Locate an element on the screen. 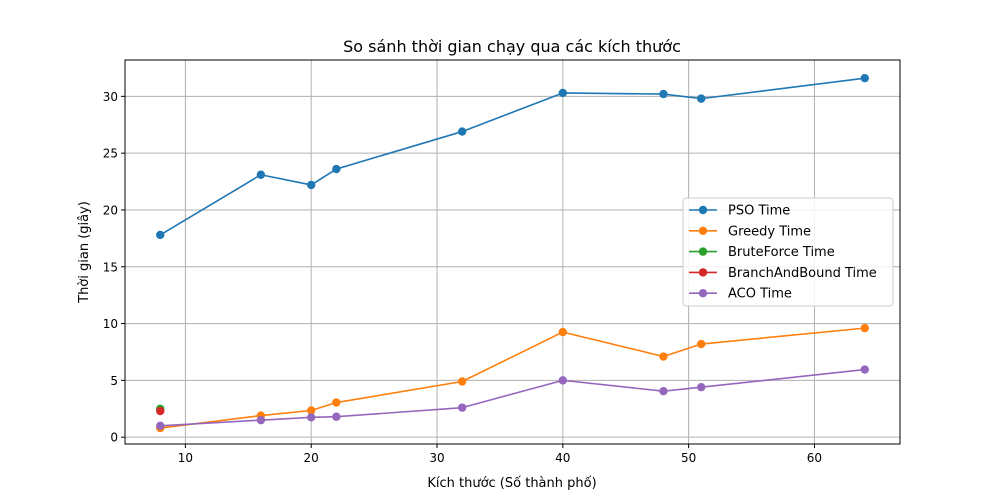 The width and height of the screenshot is (1000, 504). legend-label: PSO Time is located at coordinates (759, 211).